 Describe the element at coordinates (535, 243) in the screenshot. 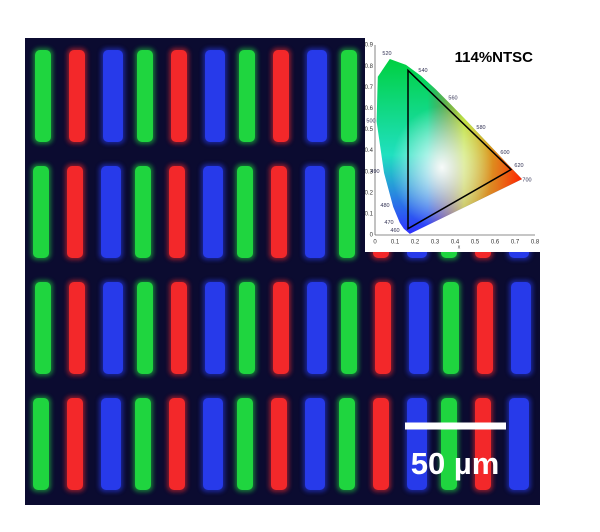

I see `x-tick-label: 0.8` at that location.